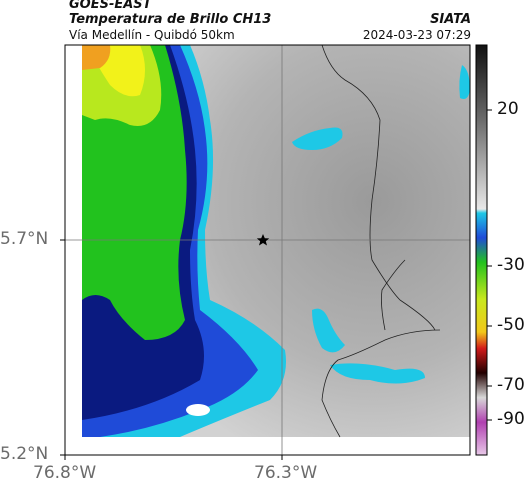  What do you see at coordinates (110, 6) in the screenshot?
I see `satellite-name: GOES-EAST` at bounding box center [110, 6].